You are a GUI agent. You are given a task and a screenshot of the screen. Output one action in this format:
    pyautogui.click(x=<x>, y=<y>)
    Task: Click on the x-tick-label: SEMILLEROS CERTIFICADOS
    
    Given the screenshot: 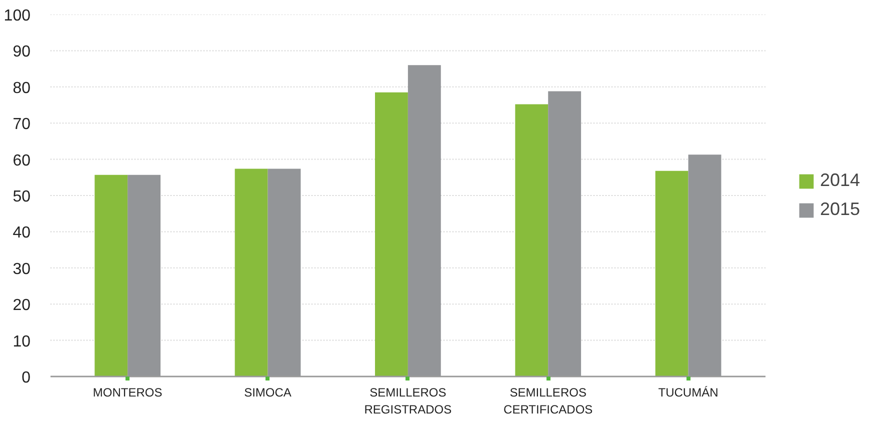 What is the action you would take?
    pyautogui.click(x=548, y=401)
    